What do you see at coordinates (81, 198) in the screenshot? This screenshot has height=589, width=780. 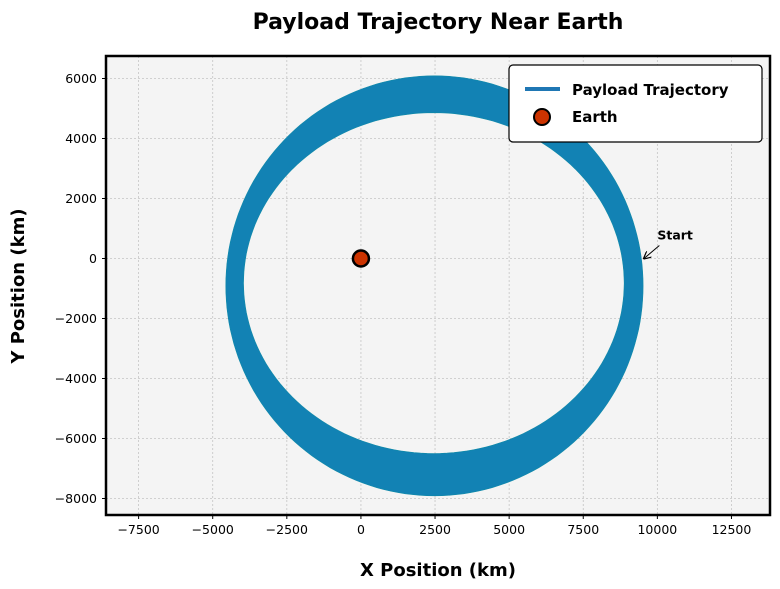 I see `y-tick-label: 2000` at bounding box center [81, 198].